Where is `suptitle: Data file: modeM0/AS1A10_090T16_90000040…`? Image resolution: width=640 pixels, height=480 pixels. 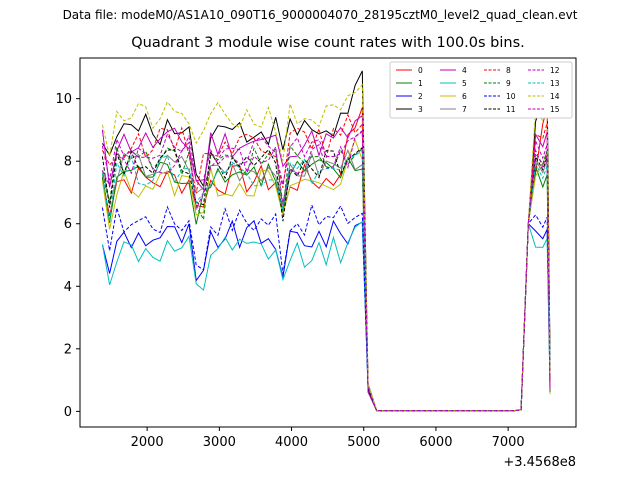
suptitle: Data file: modeM0/AS1A10_090T16_90000040… is located at coordinates (320, 15).